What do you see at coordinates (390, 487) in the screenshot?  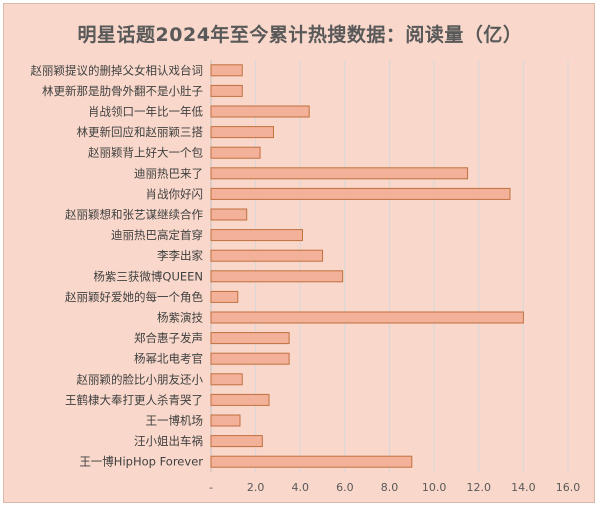 I see `x-tick-label: 8.0` at bounding box center [390, 487].